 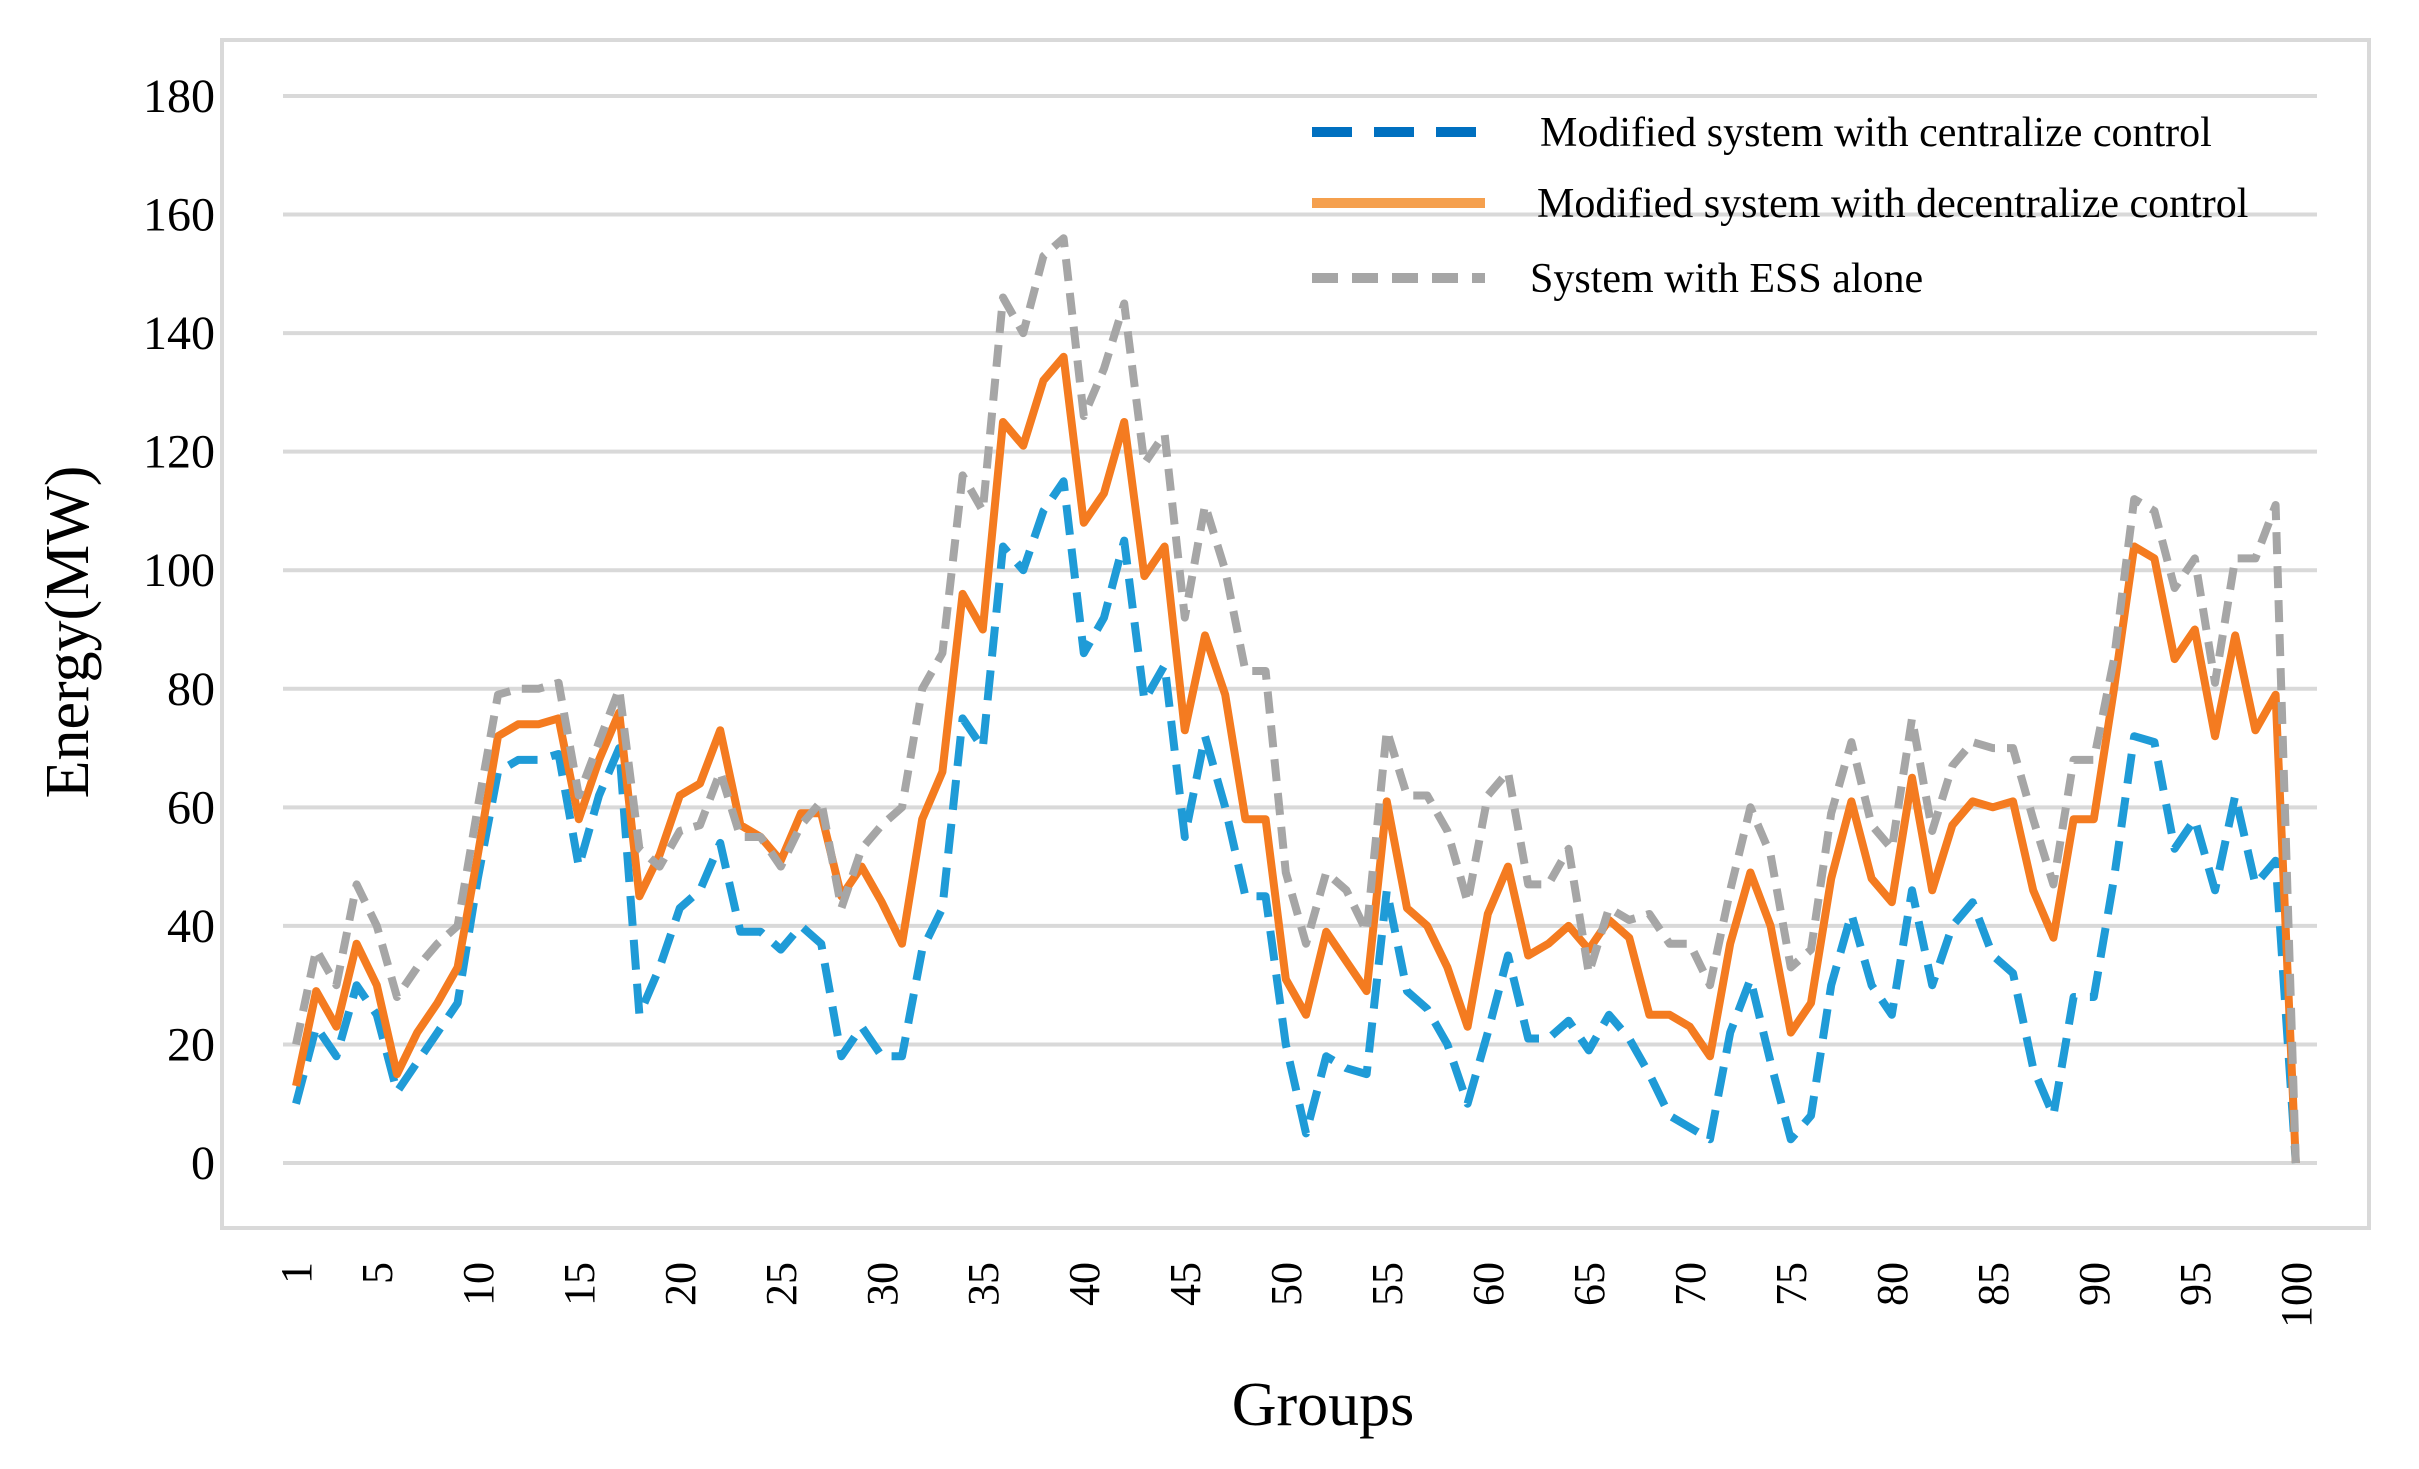 I want to click on y-tick-label: 100, so click(x=179, y=570).